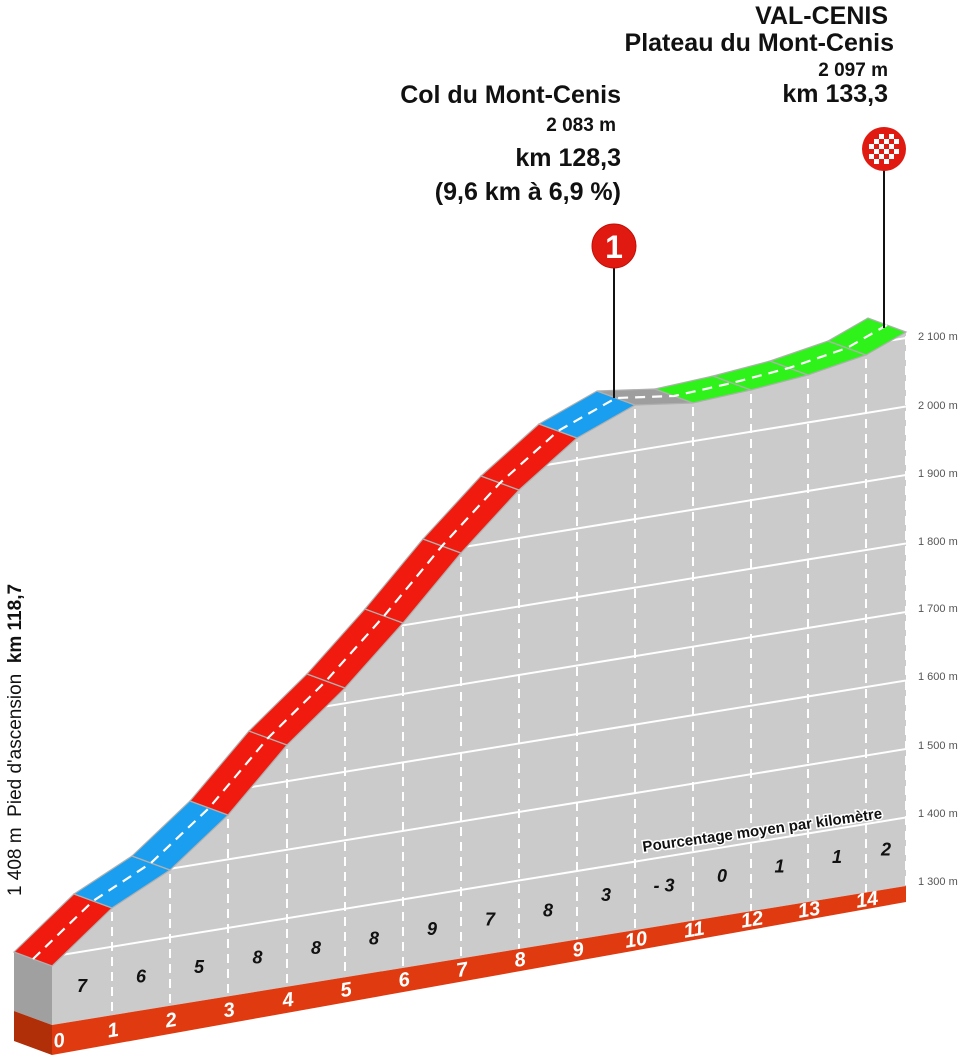  What do you see at coordinates (346, 991) in the screenshot?
I see `km-label: 5` at bounding box center [346, 991].